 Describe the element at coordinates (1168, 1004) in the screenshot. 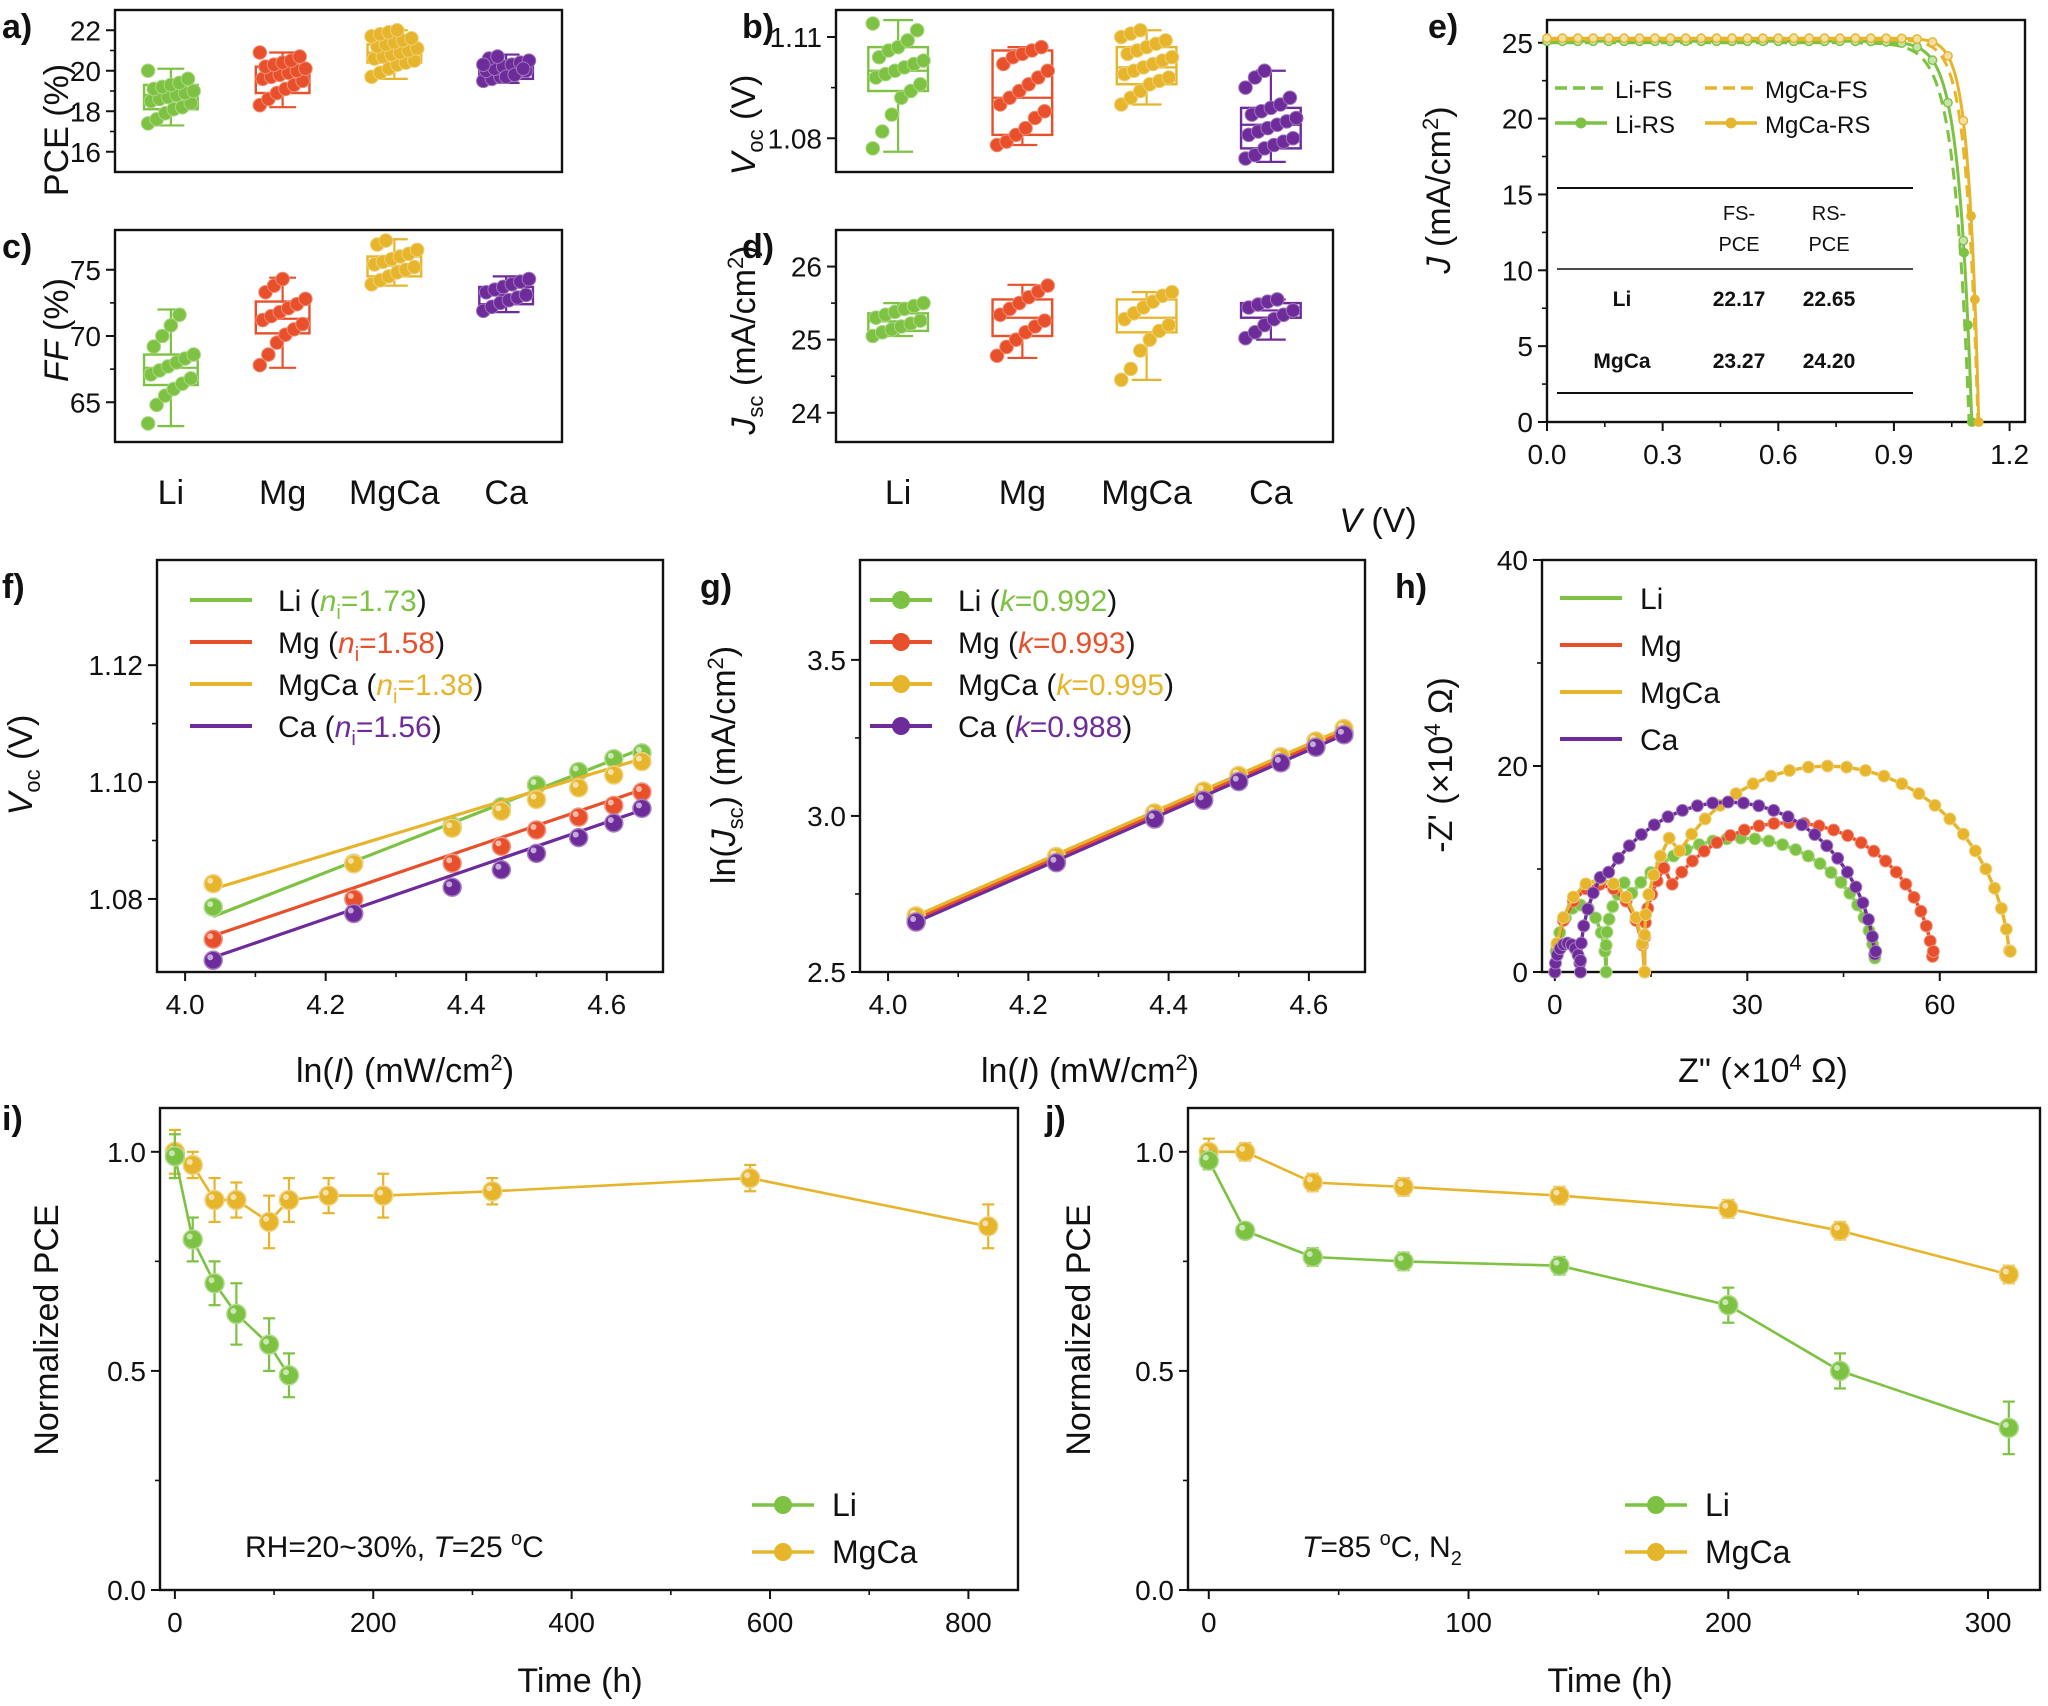

I see `xtick-label-g: 4.4` at that location.